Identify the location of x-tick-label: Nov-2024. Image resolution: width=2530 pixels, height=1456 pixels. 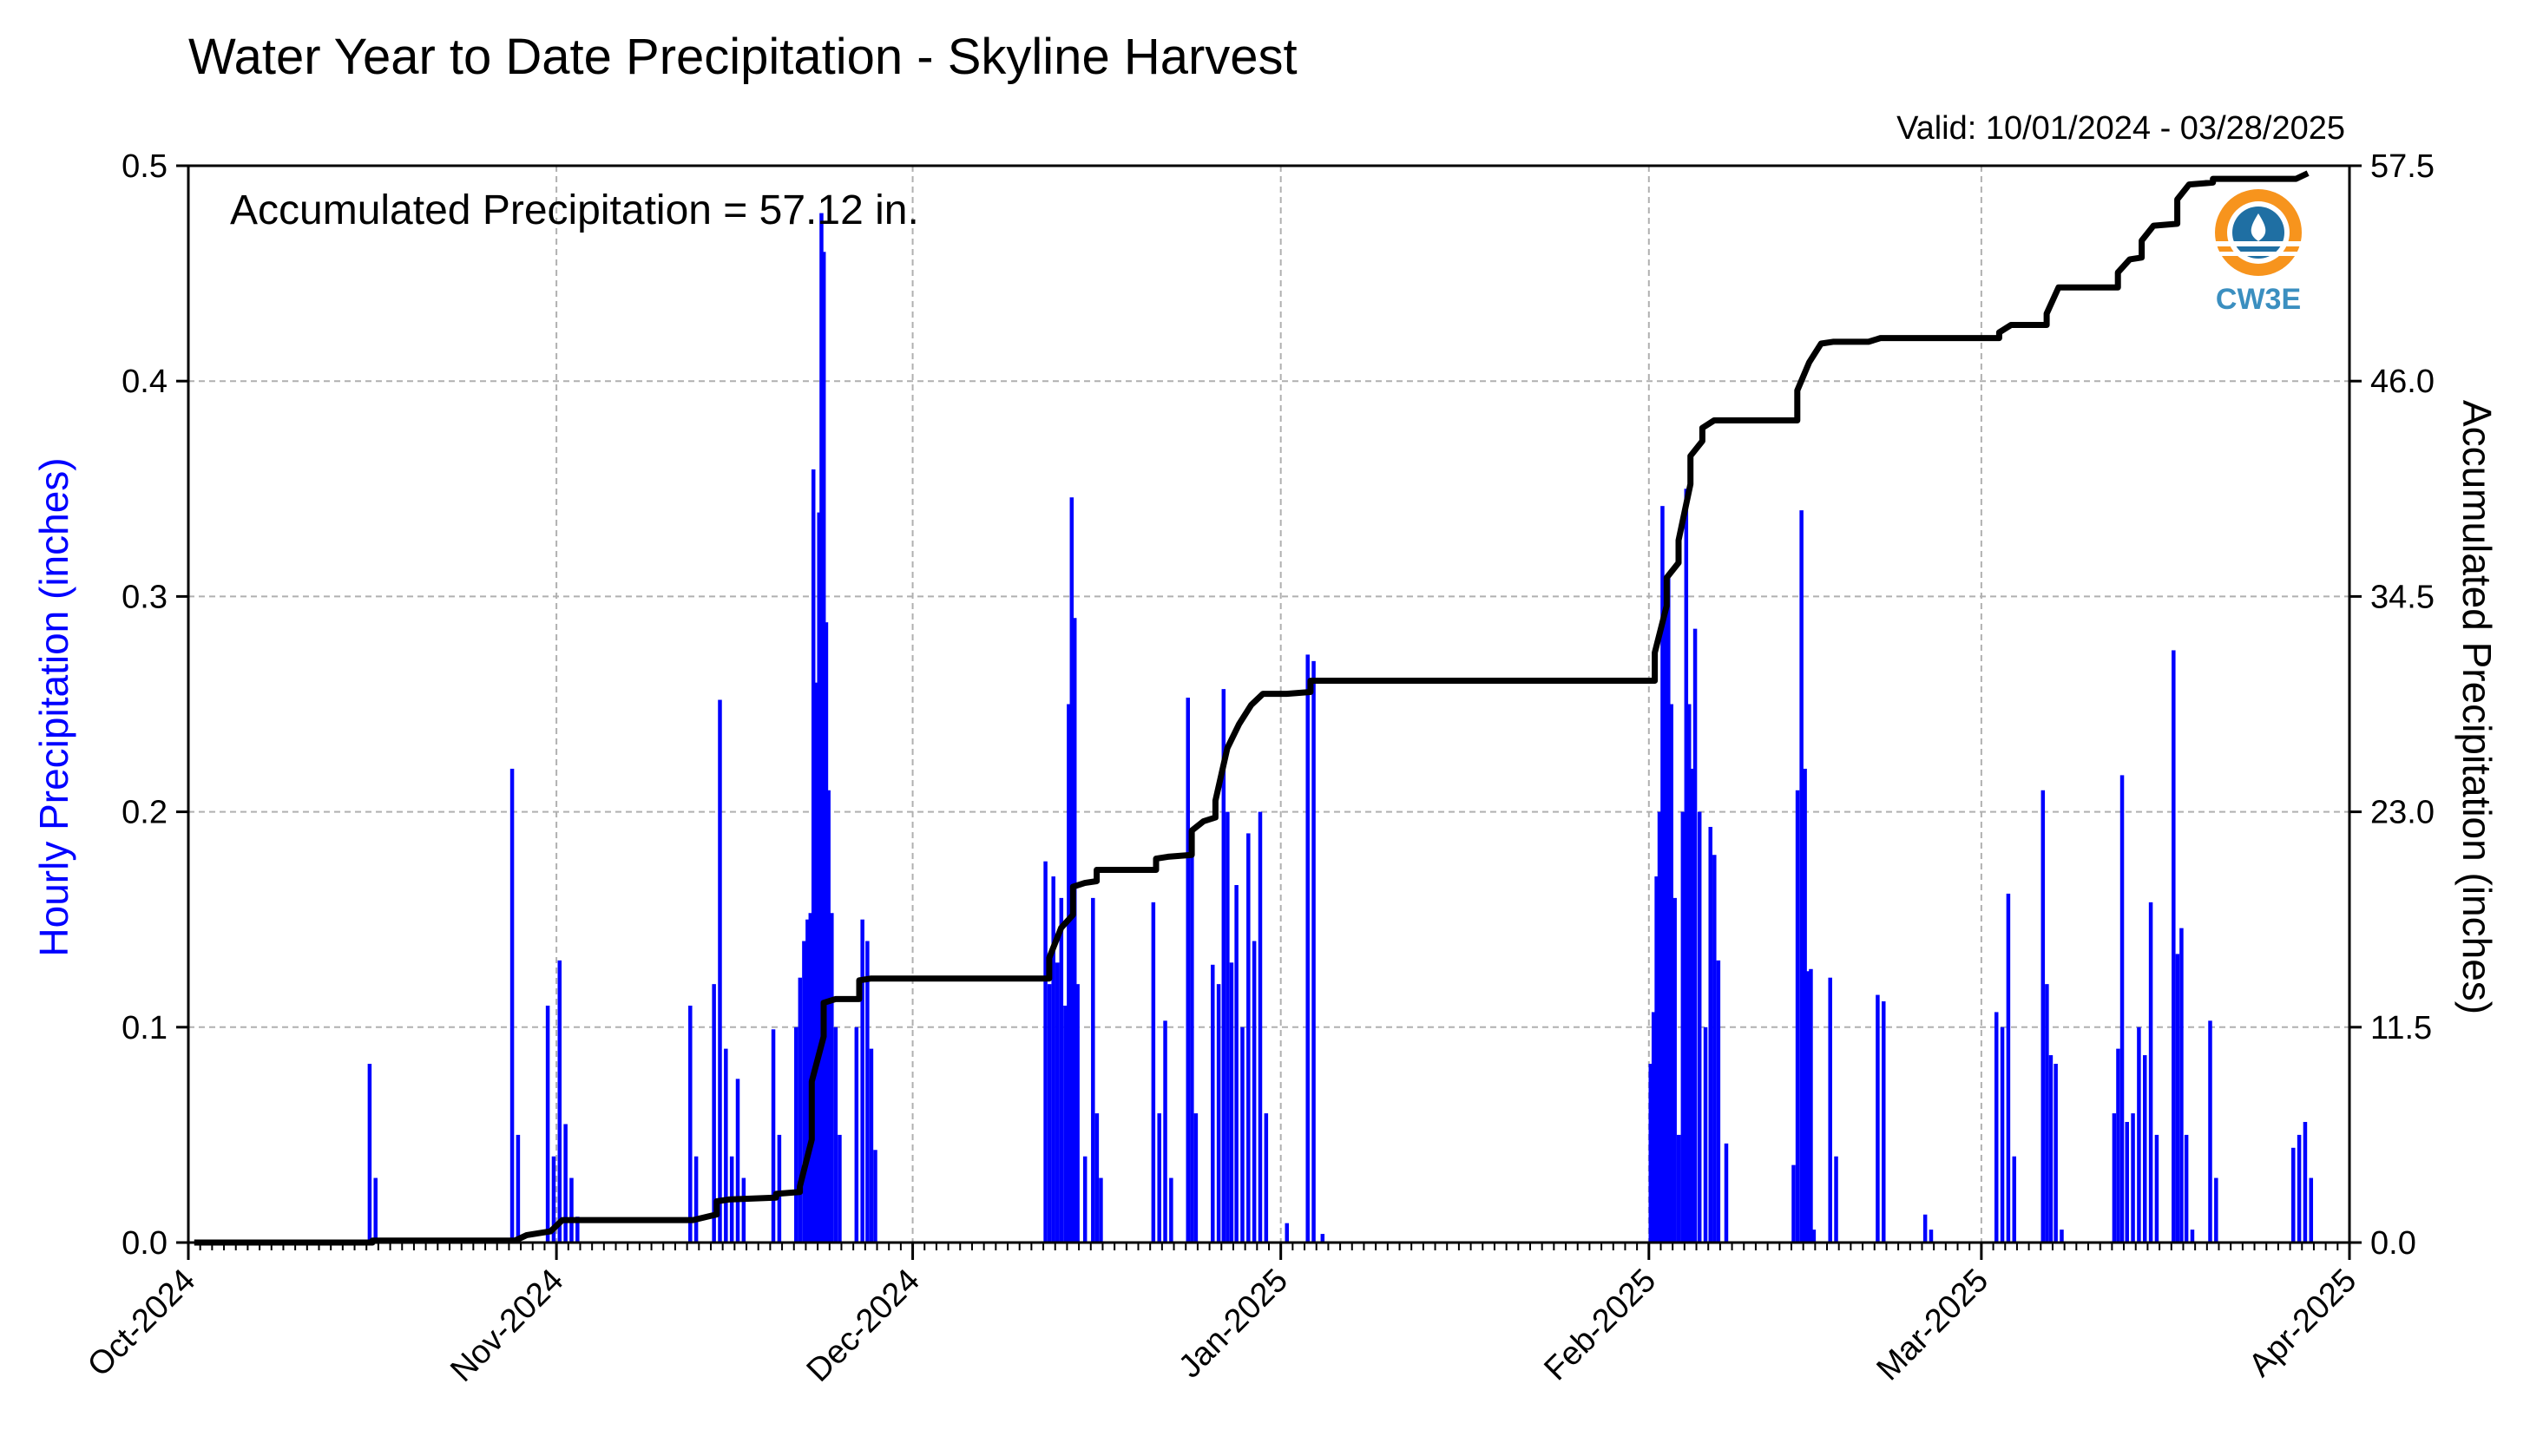
(507, 1326).